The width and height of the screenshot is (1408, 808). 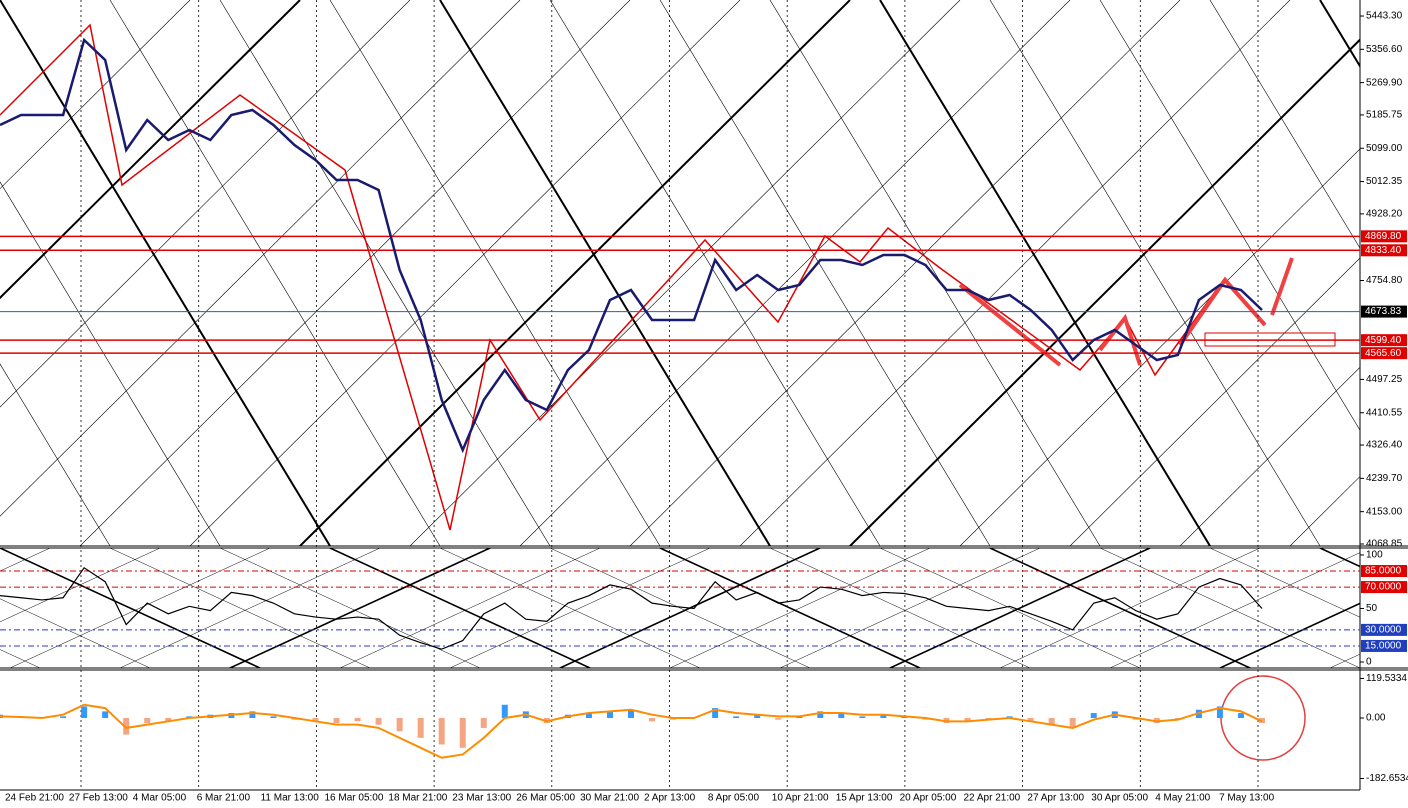 What do you see at coordinates (1384, 181) in the screenshot?
I see `y-tick-label: 5012.35` at bounding box center [1384, 181].